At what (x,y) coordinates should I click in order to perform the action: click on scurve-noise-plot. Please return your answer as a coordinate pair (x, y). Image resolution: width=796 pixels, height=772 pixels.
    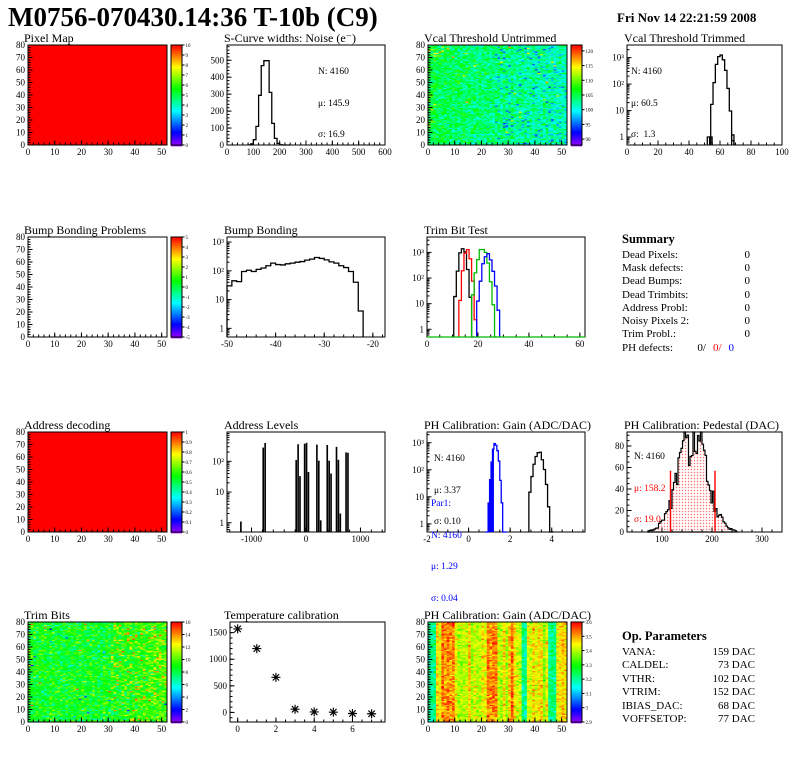
    Looking at the image, I should click on (300, 100).